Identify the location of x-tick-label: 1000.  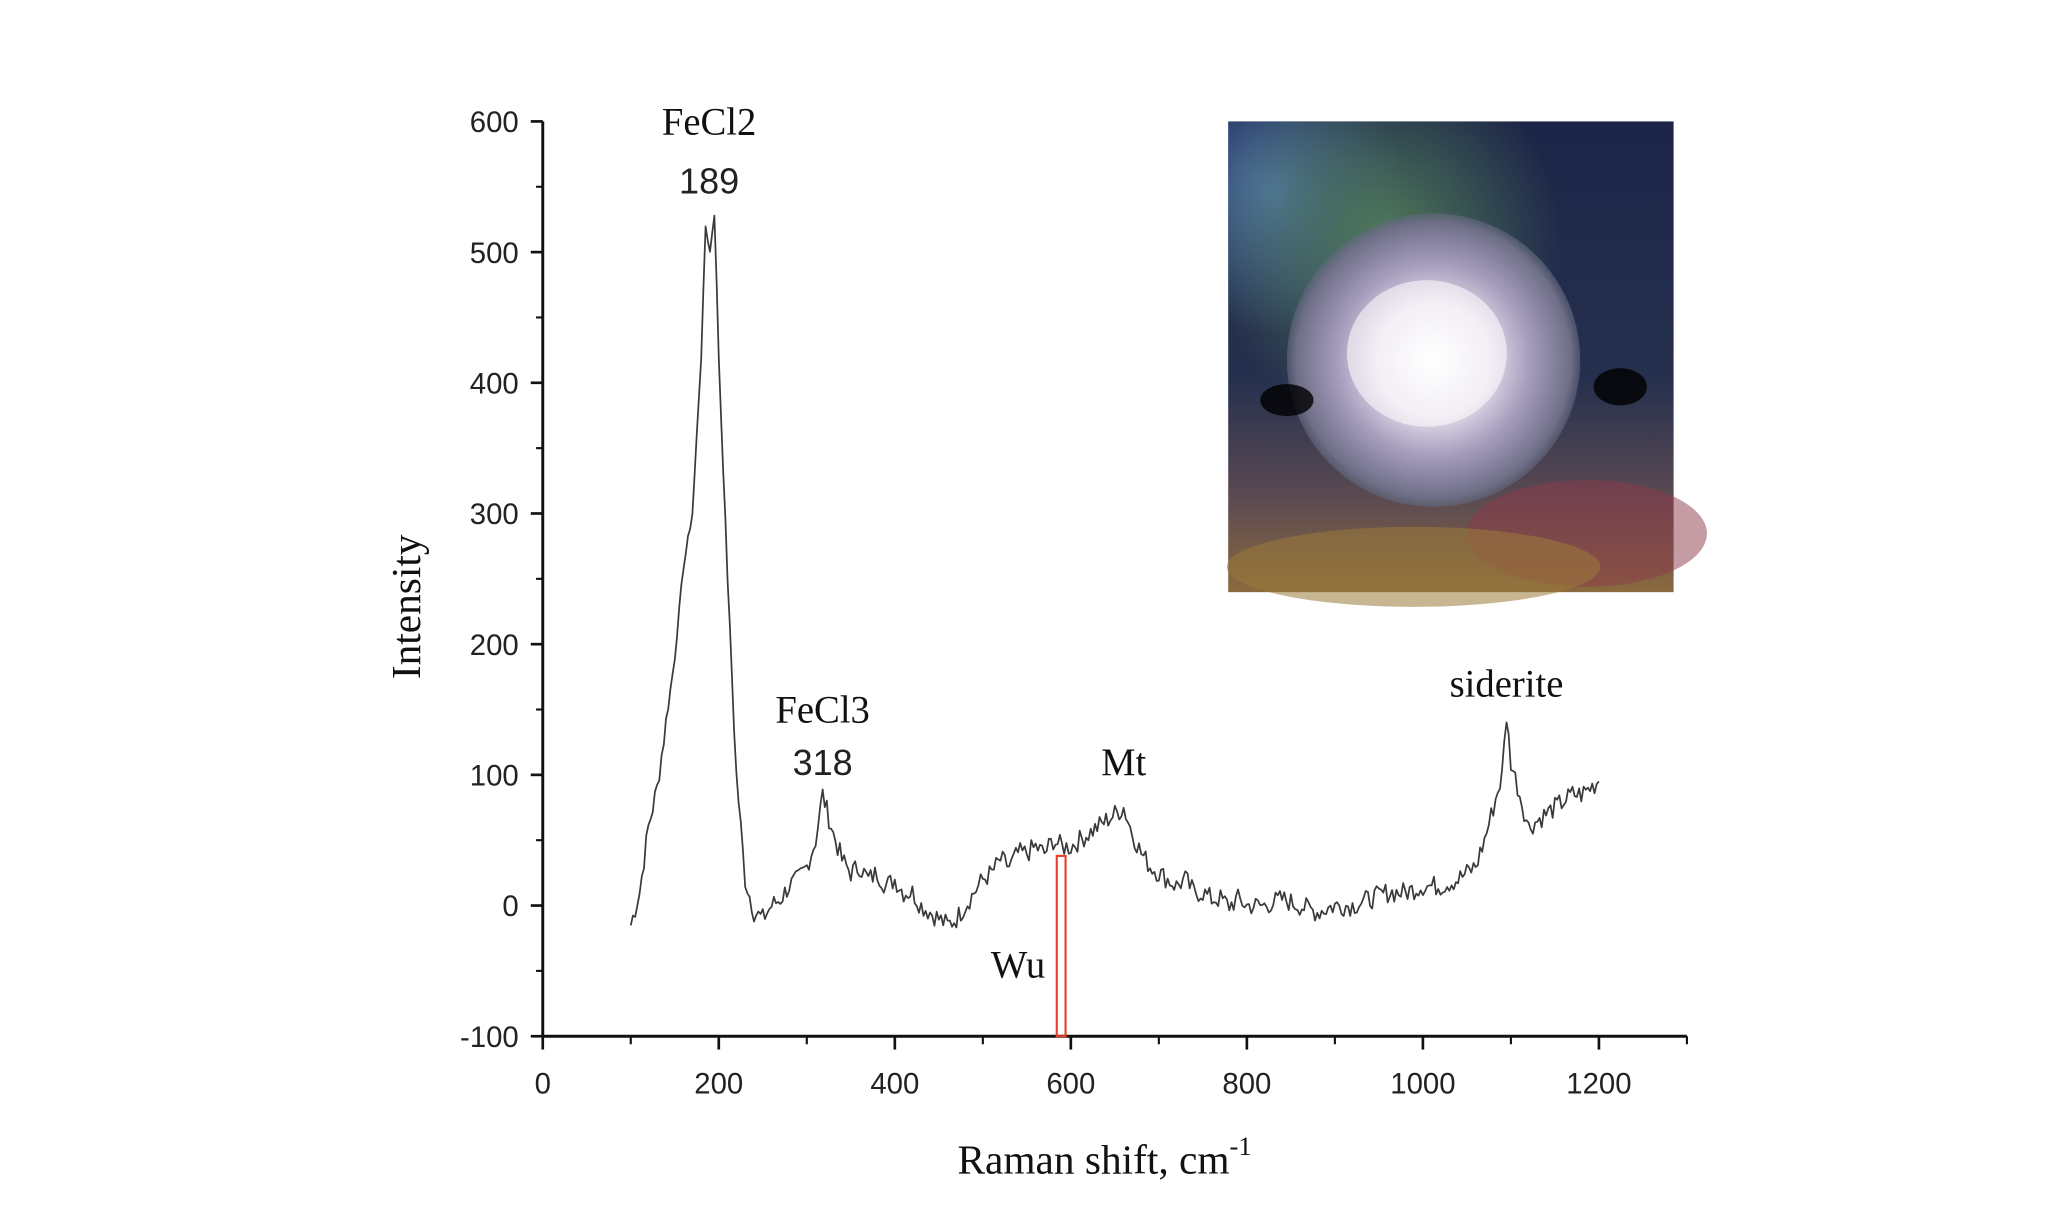
(1422, 1084).